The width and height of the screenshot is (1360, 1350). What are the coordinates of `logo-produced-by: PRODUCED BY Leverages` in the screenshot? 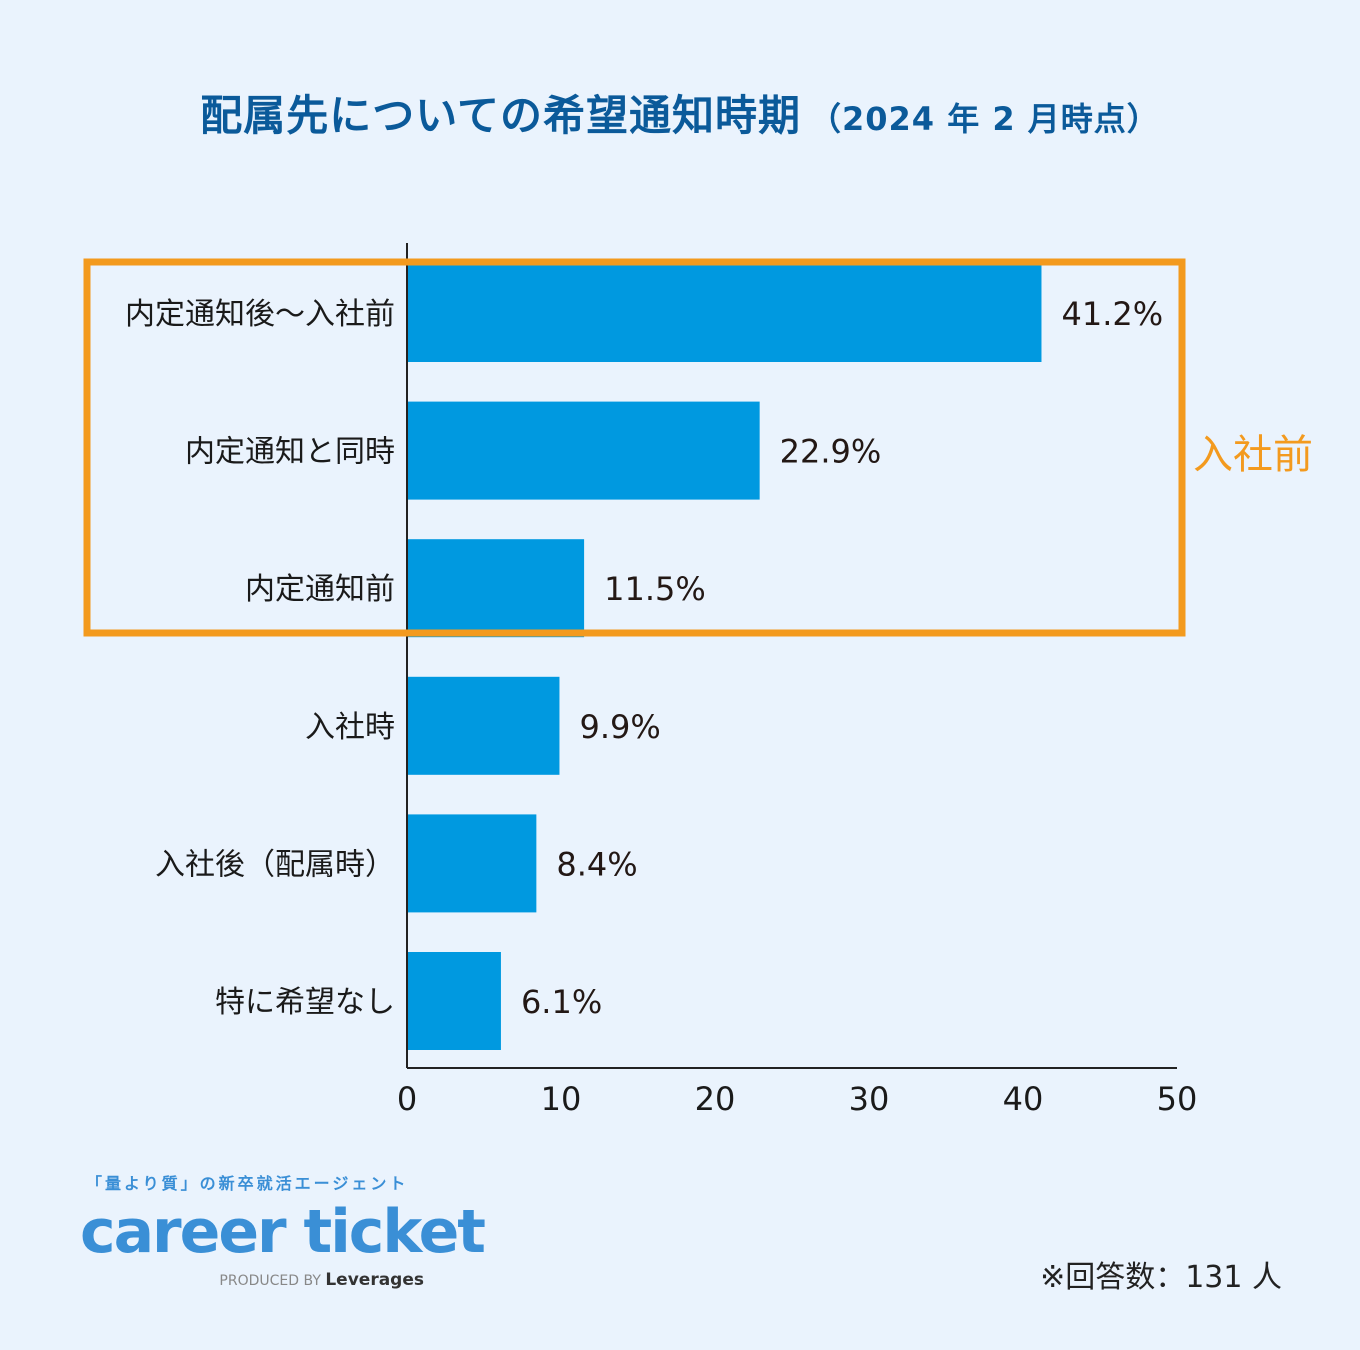 It's located at (252, 1280).